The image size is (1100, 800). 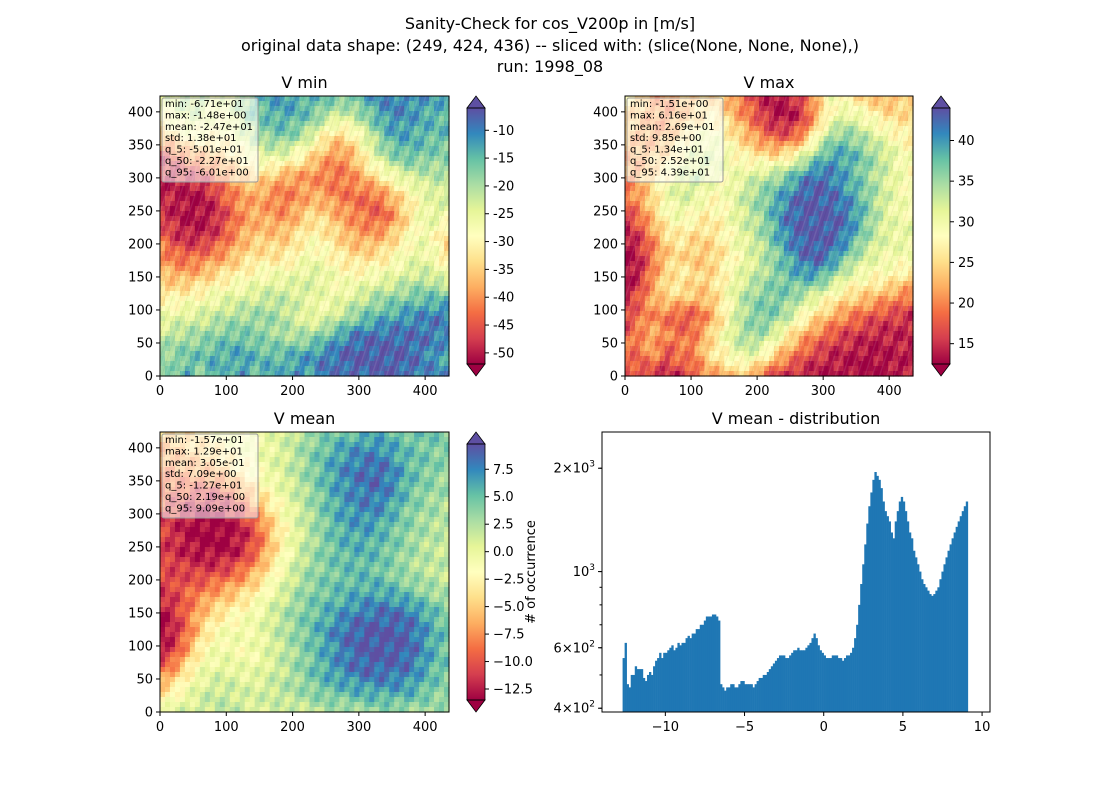 I want to click on x-tick-label: 0, so click(x=160, y=391).